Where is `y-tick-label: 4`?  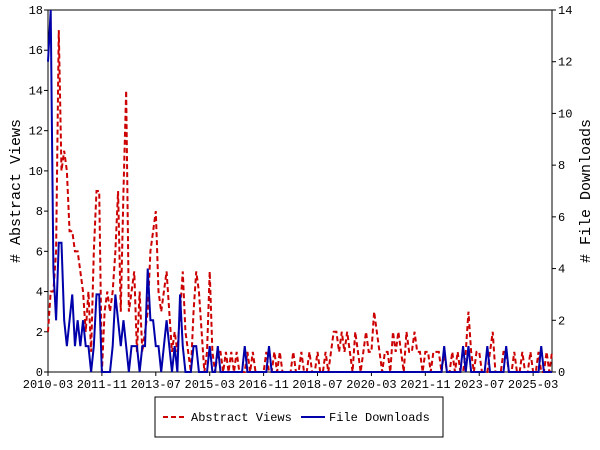
y-tick-label: 4 is located at coordinates (39, 293).